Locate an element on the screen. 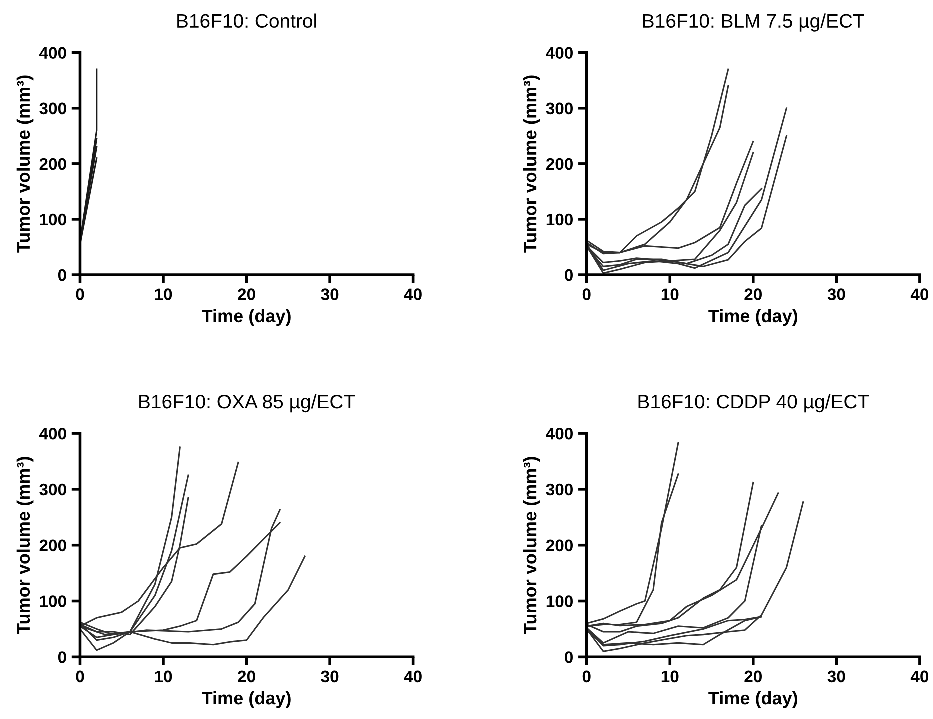 The height and width of the screenshot is (719, 933). chart-title: B16F10: OXA 85 µg/ECT is located at coordinates (248, 403).